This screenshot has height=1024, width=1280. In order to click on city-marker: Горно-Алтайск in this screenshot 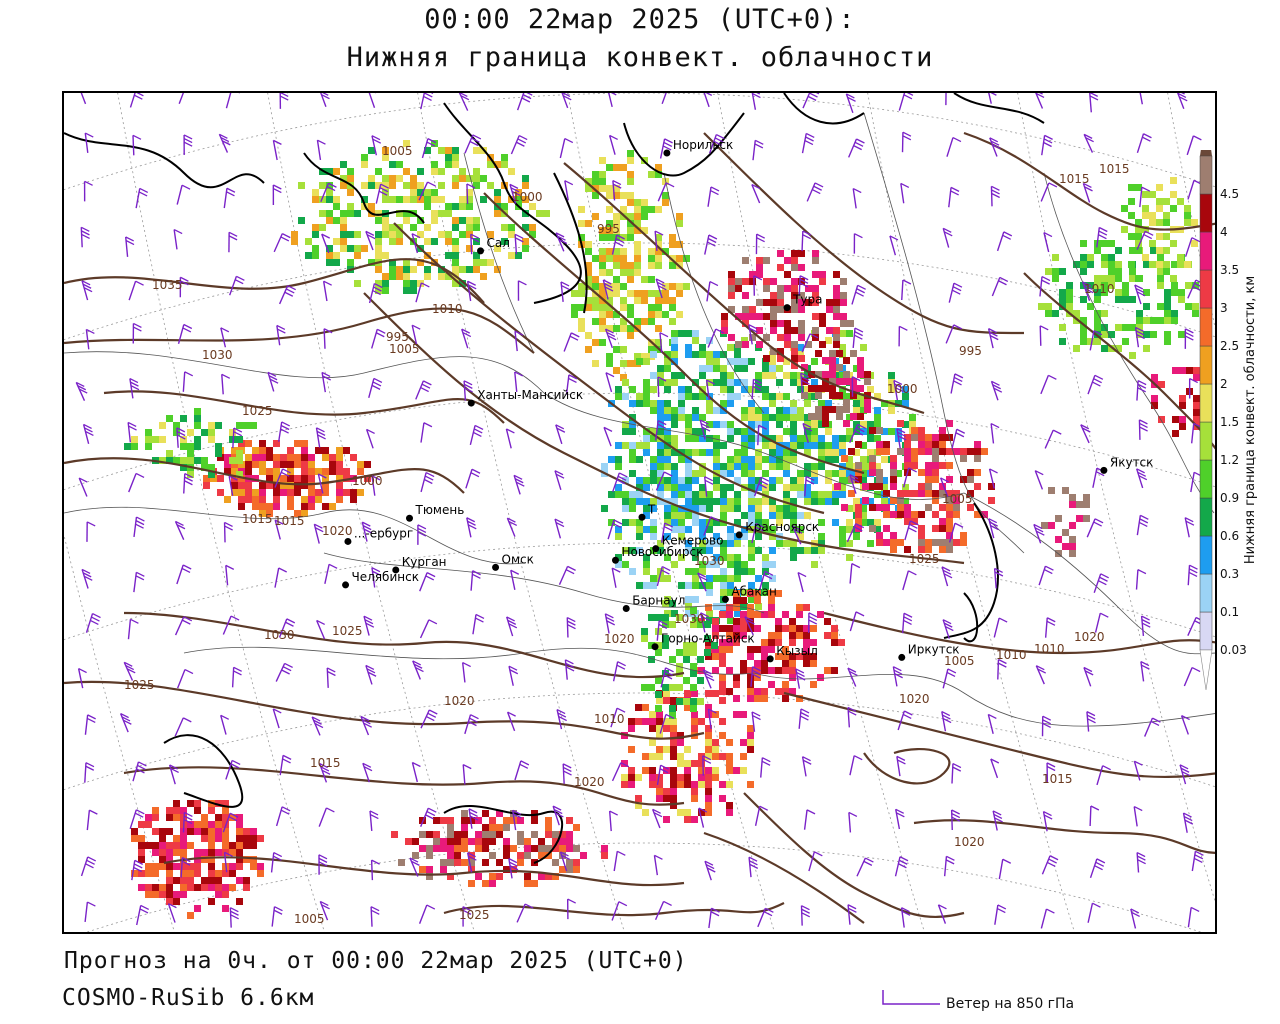, I will do `click(703, 641)`.